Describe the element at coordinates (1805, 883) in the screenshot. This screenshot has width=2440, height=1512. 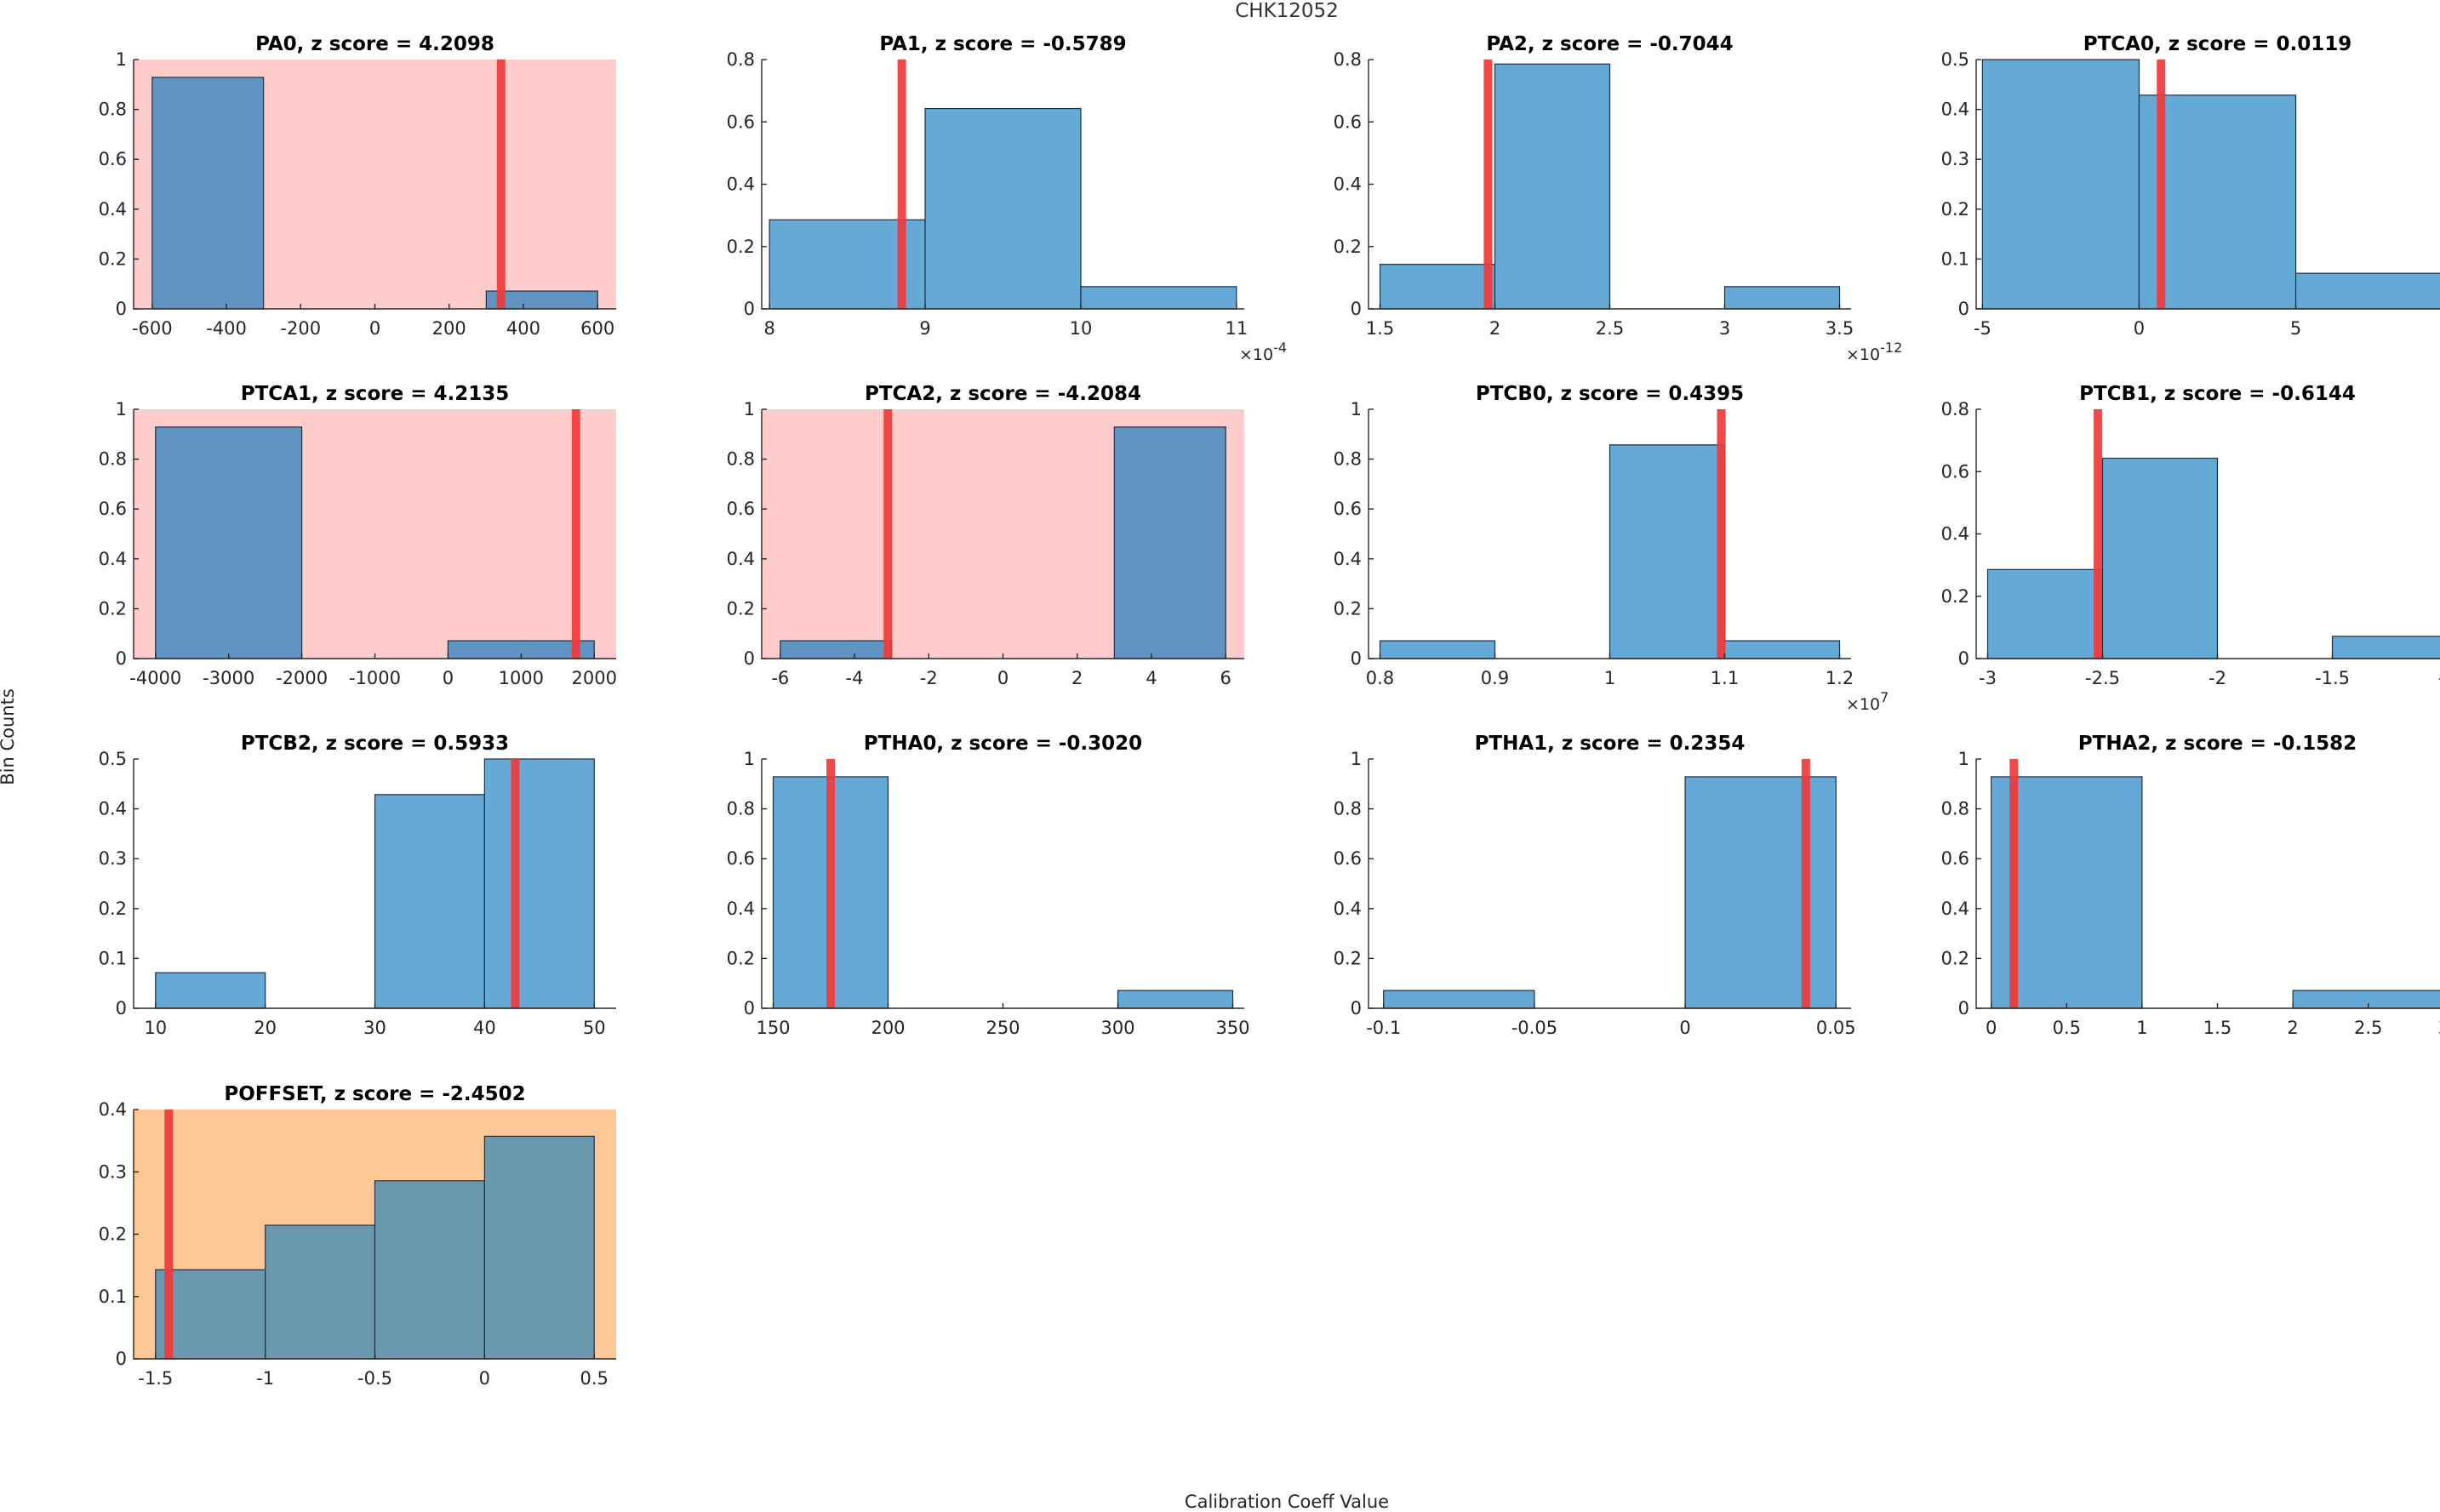
I see `ptha1-value-marker` at that location.